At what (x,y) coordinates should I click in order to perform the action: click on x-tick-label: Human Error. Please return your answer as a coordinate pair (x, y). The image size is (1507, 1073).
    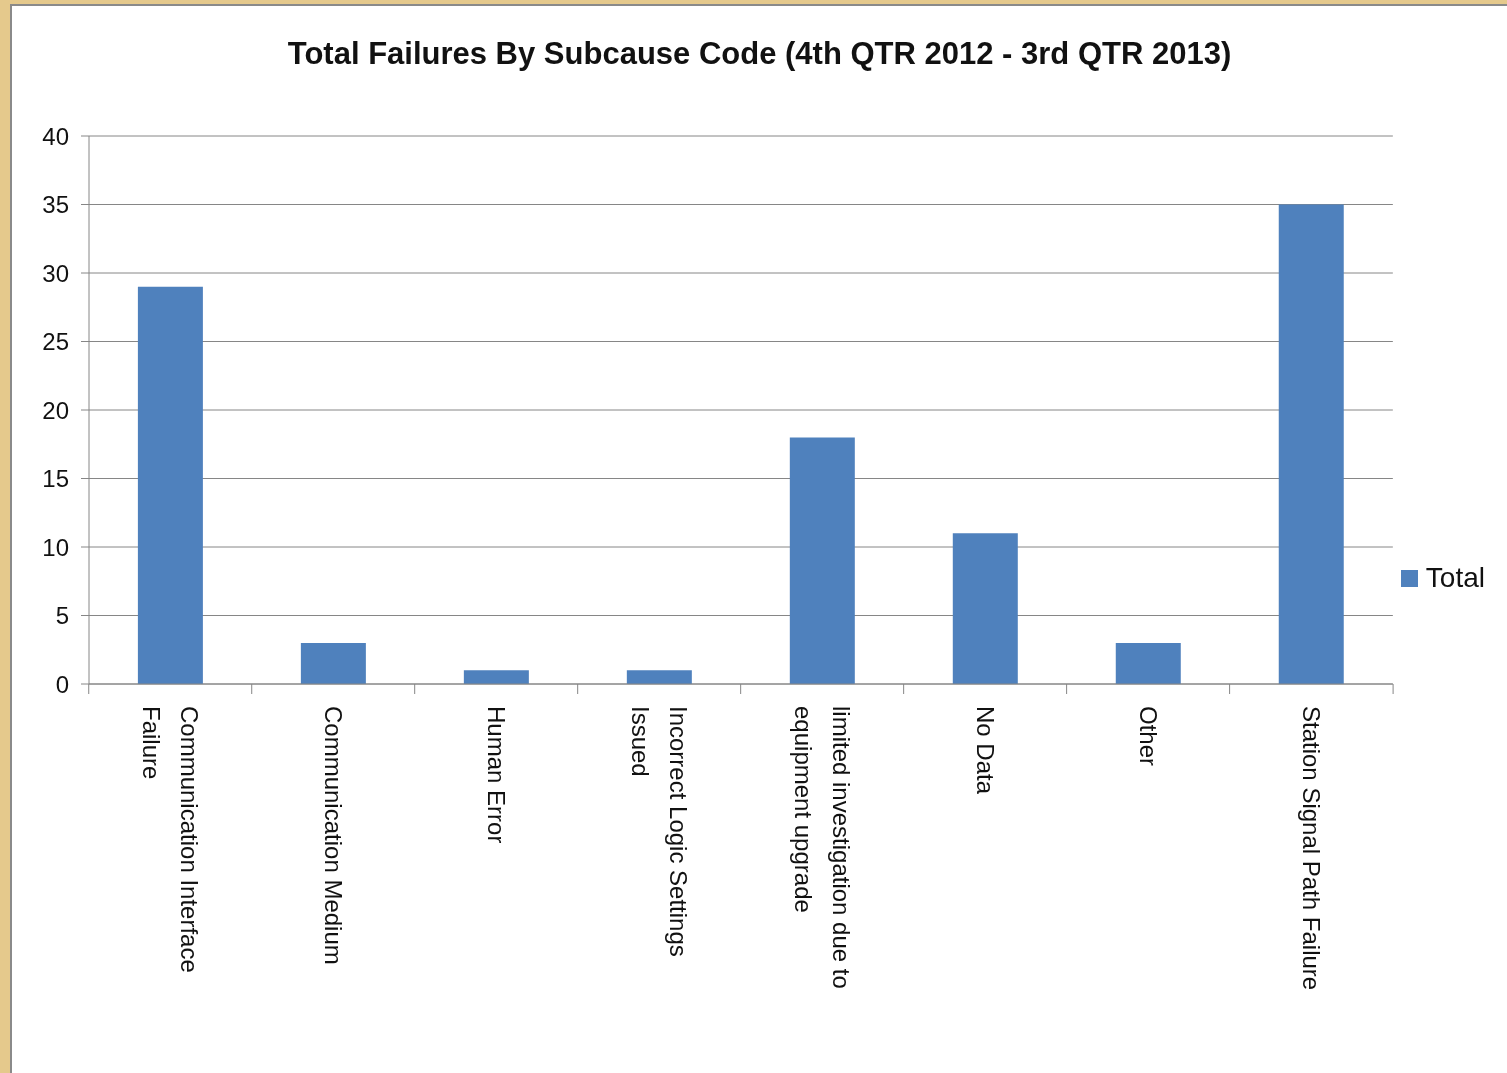
    Looking at the image, I should click on (496, 775).